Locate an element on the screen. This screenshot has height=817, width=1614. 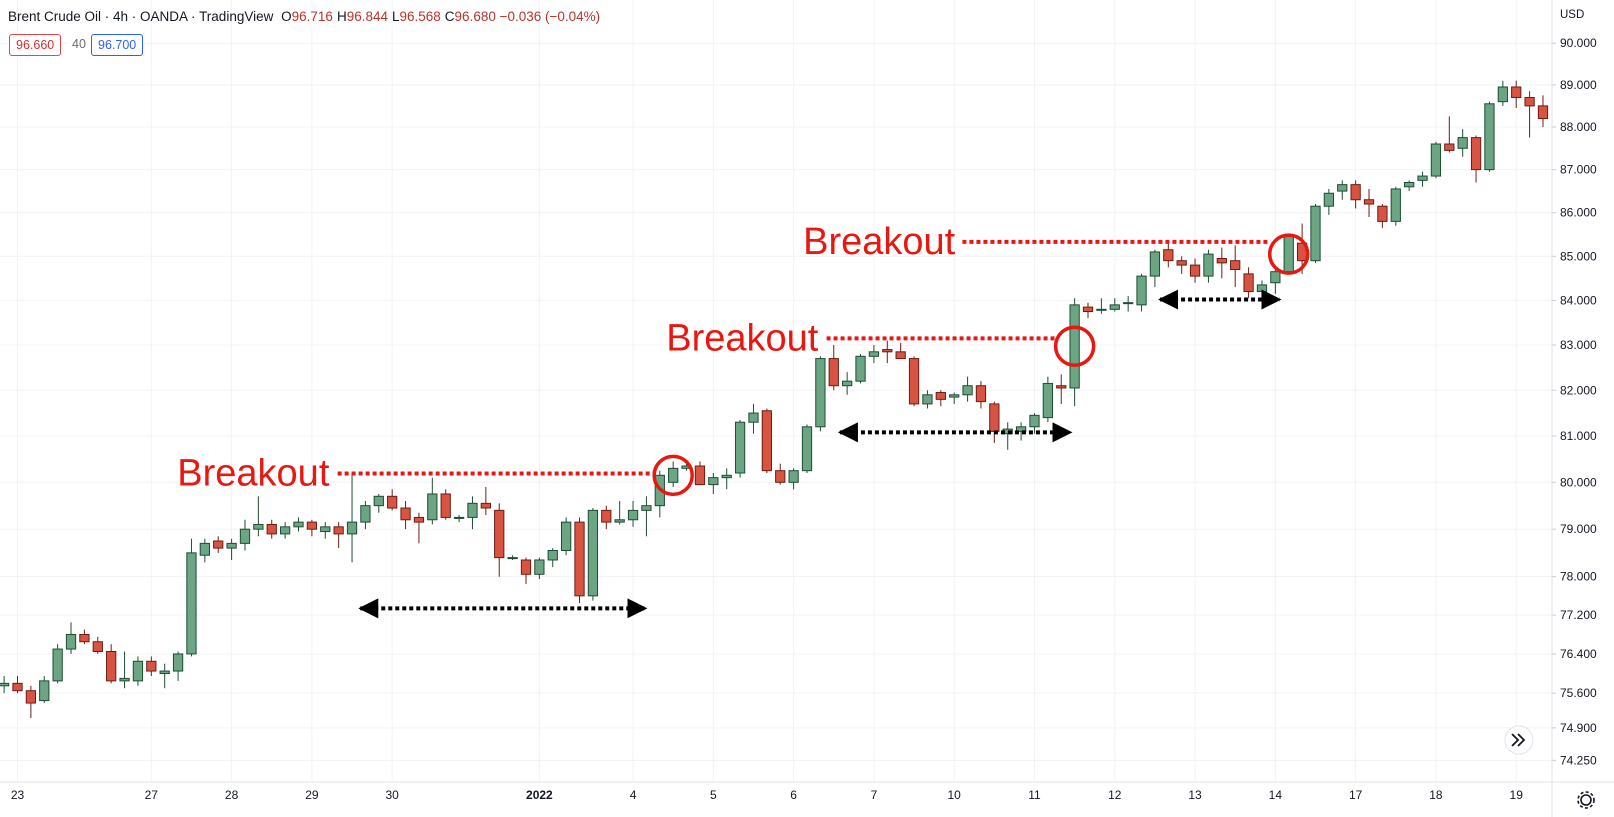
y-tick-label: 90.000 is located at coordinates (1578, 43).